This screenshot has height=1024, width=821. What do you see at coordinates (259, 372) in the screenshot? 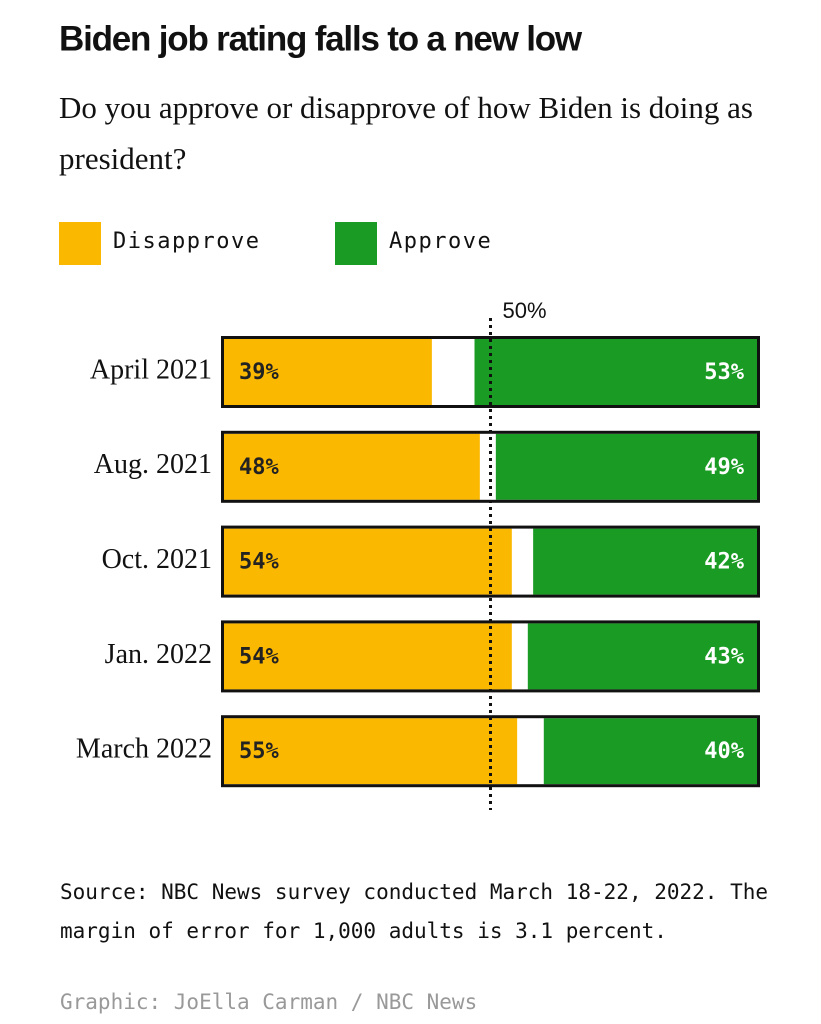
I see `value-label: 39%` at bounding box center [259, 372].